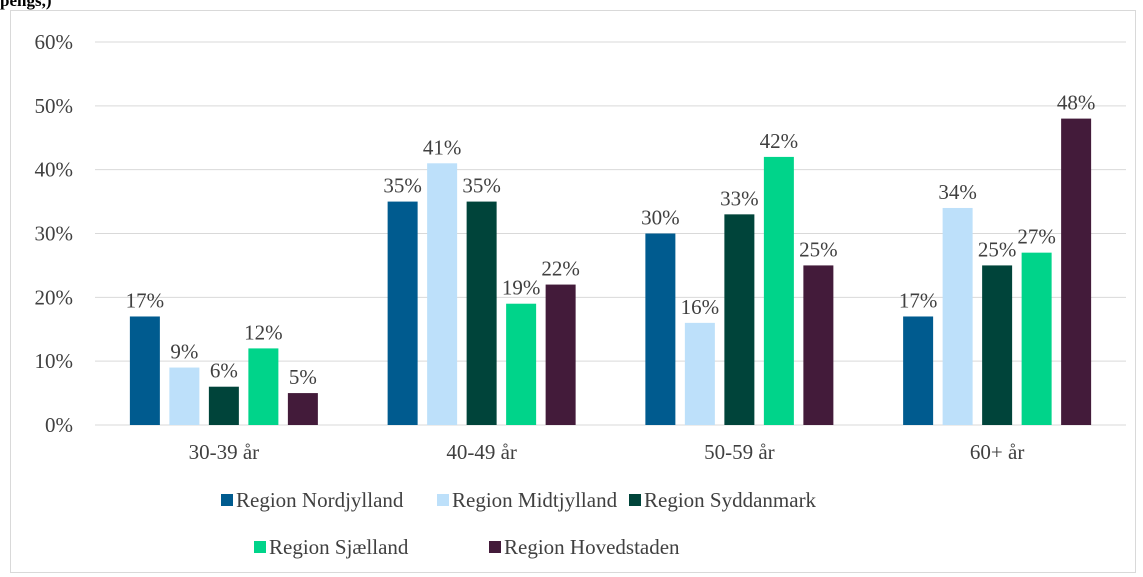 Image resolution: width=1143 pixels, height=577 pixels. What do you see at coordinates (54, 361) in the screenshot?
I see `y-tick-label: 10%` at bounding box center [54, 361].